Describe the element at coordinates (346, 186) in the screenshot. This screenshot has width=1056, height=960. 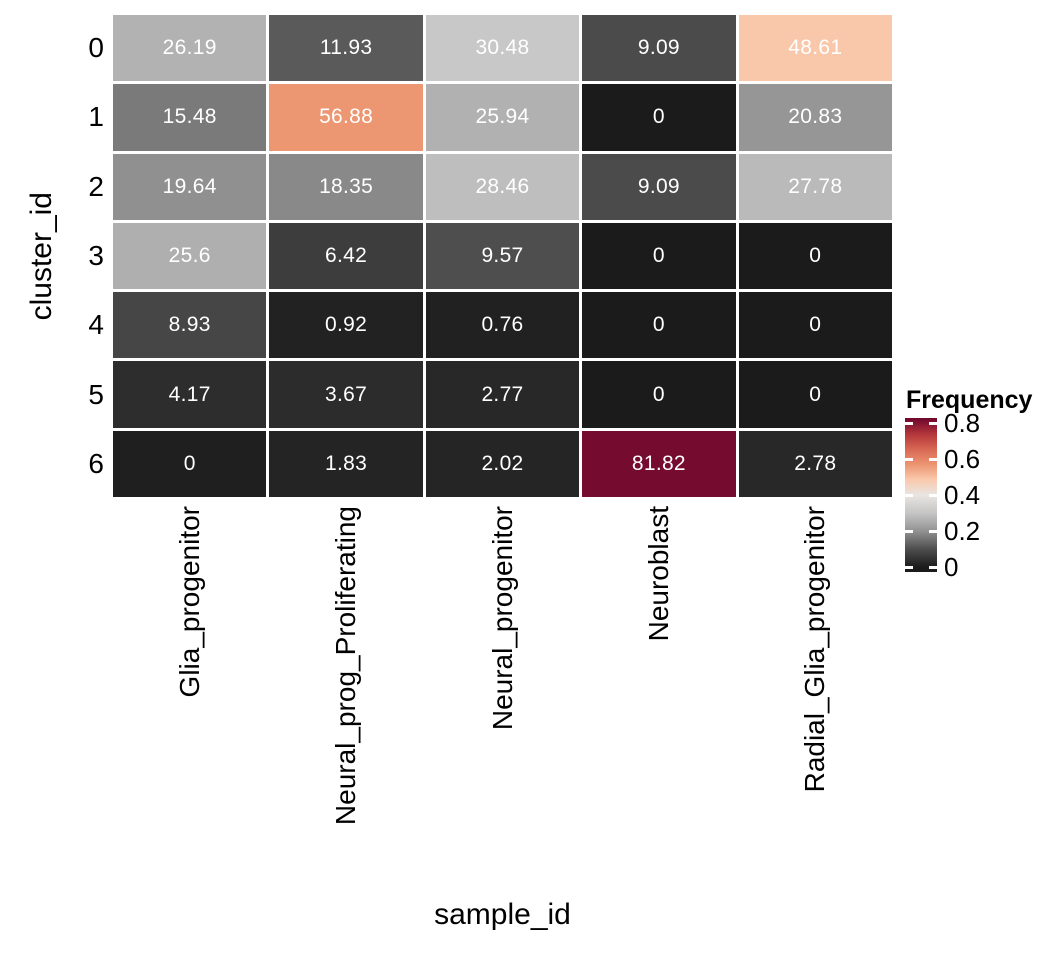
I see `heatmap-cell: 18.35` at that location.